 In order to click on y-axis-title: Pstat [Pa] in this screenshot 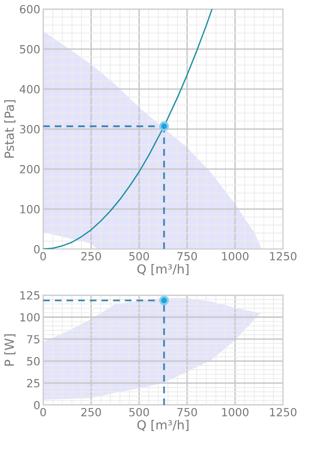, I will do `click(10, 129)`.